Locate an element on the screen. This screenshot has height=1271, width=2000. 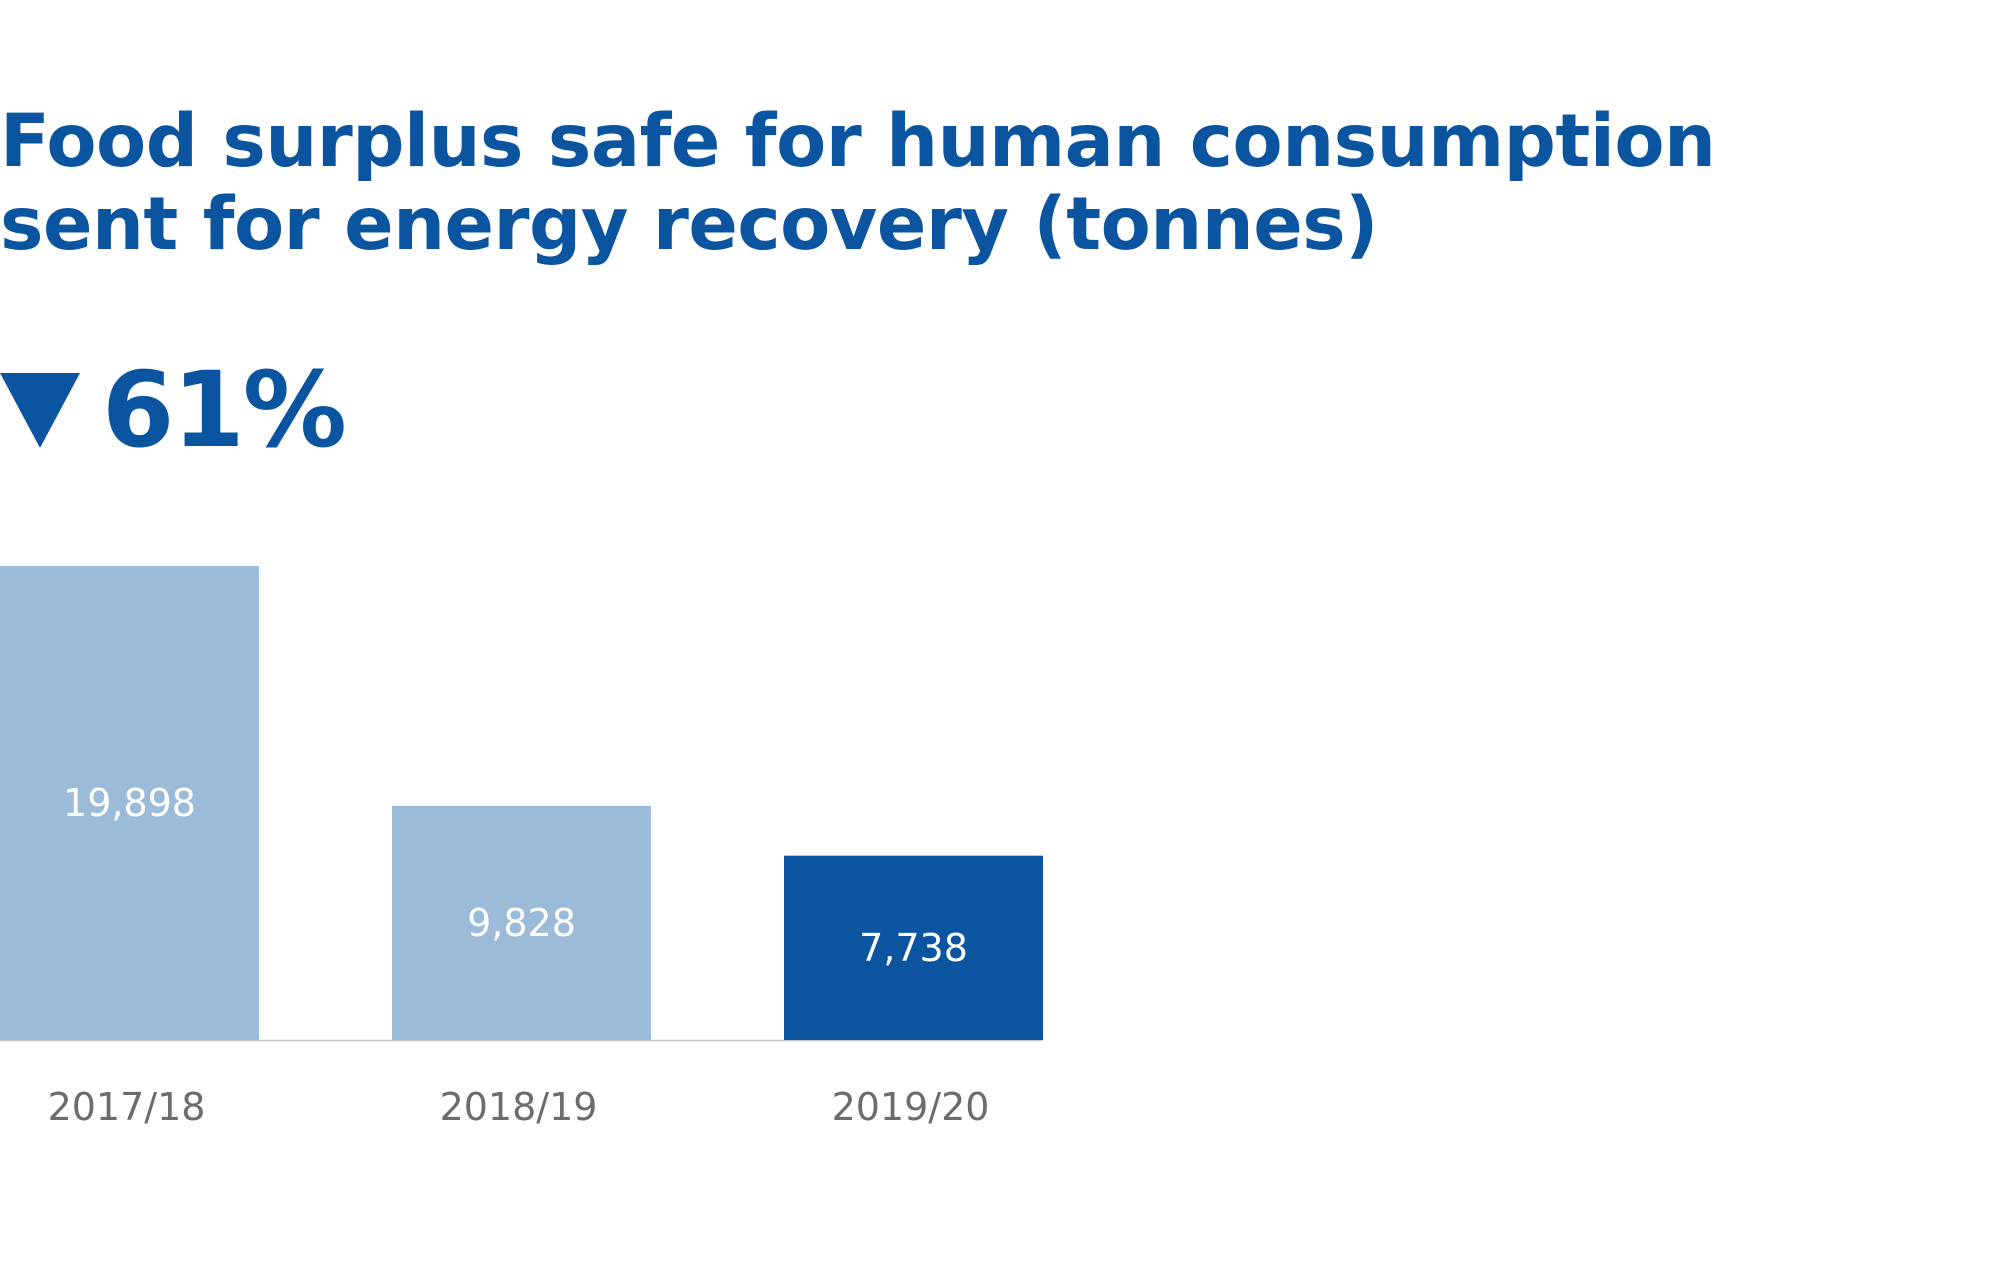
x-tick-label: 2019/20 is located at coordinates (911, 1107).